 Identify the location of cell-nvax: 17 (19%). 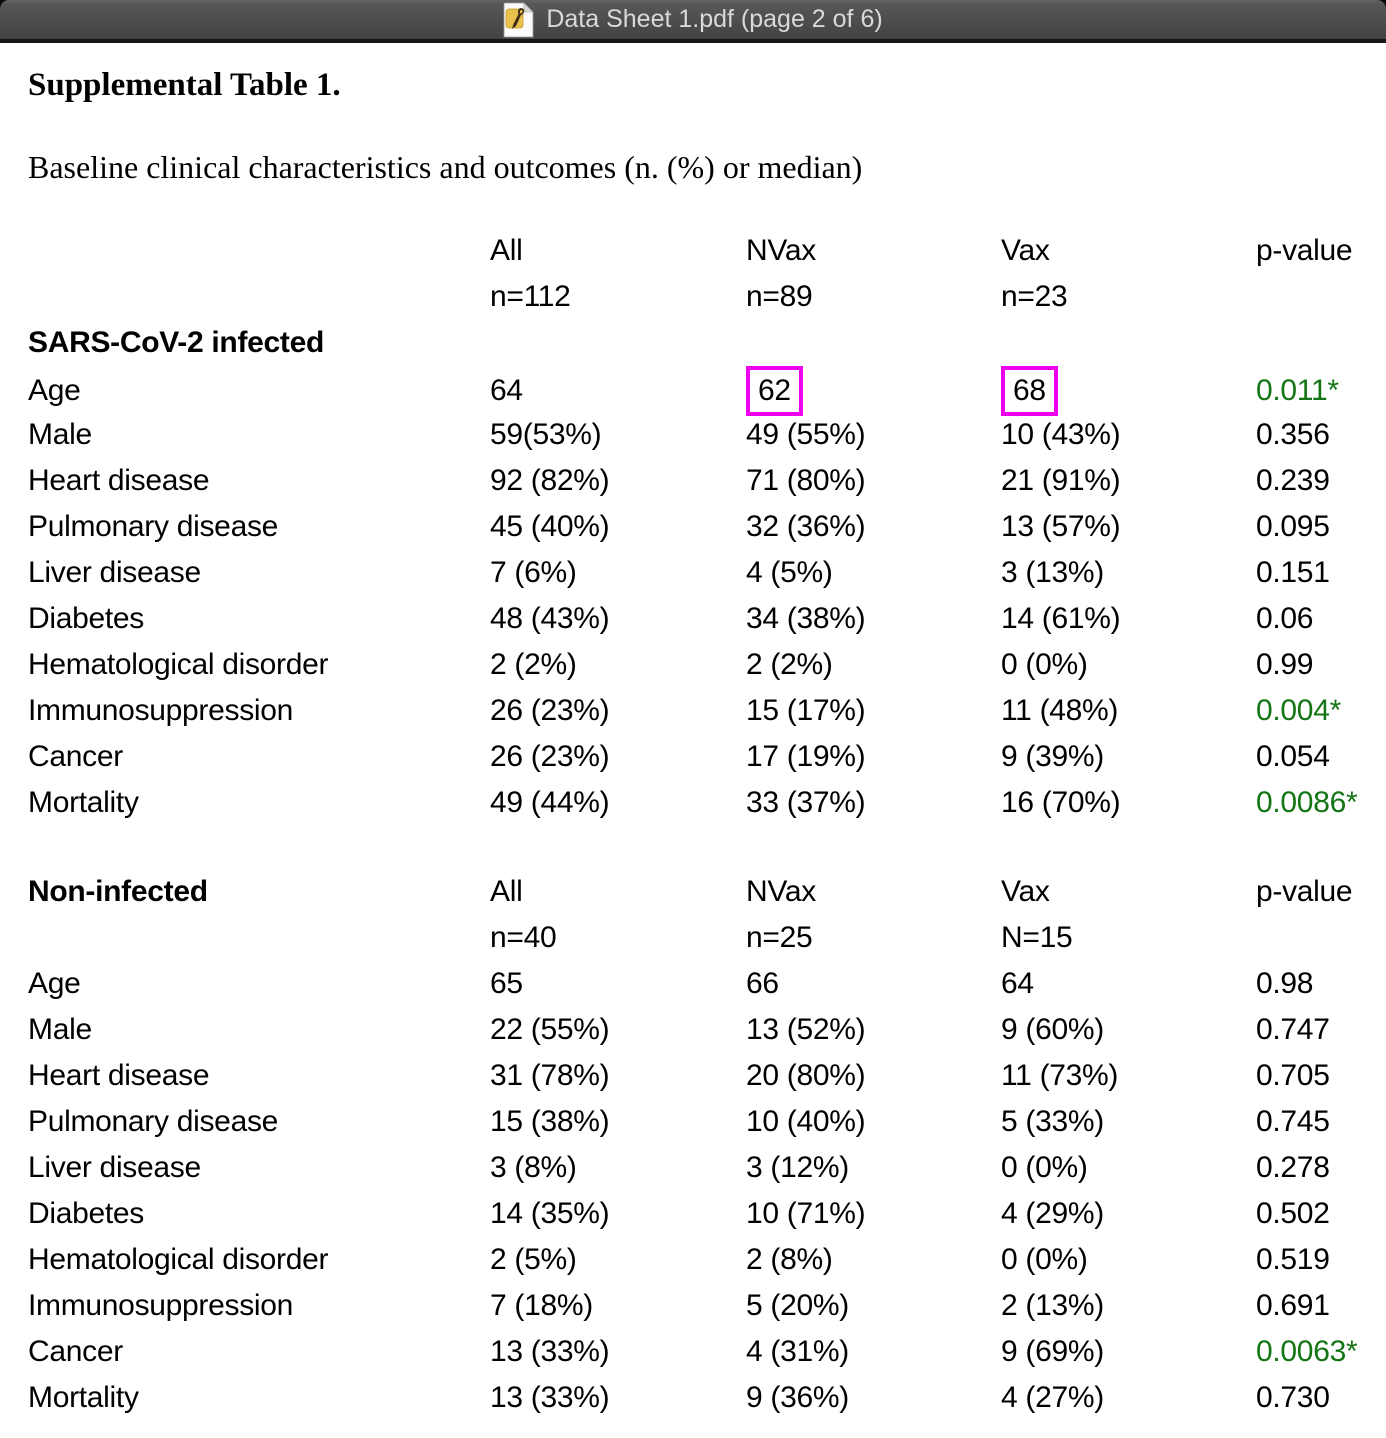
(806, 756).